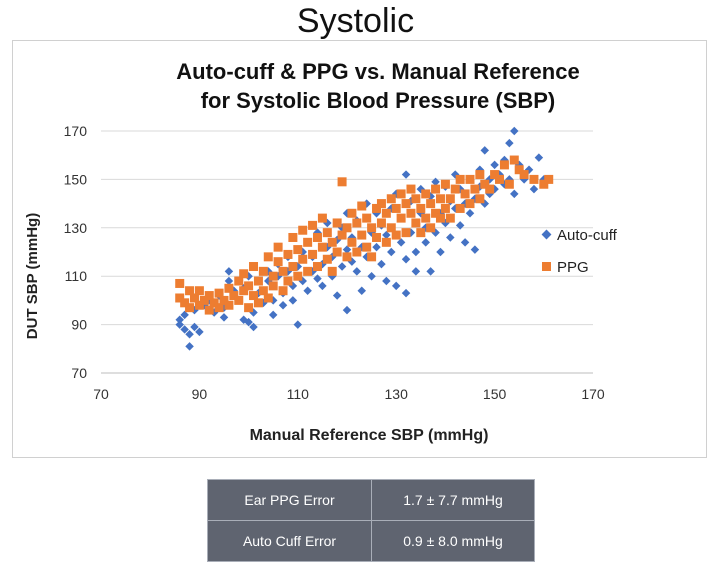 This screenshot has height=574, width=711. Describe the element at coordinates (579, 251) in the screenshot. I see `legend: Auto-cuff PPG` at that location.